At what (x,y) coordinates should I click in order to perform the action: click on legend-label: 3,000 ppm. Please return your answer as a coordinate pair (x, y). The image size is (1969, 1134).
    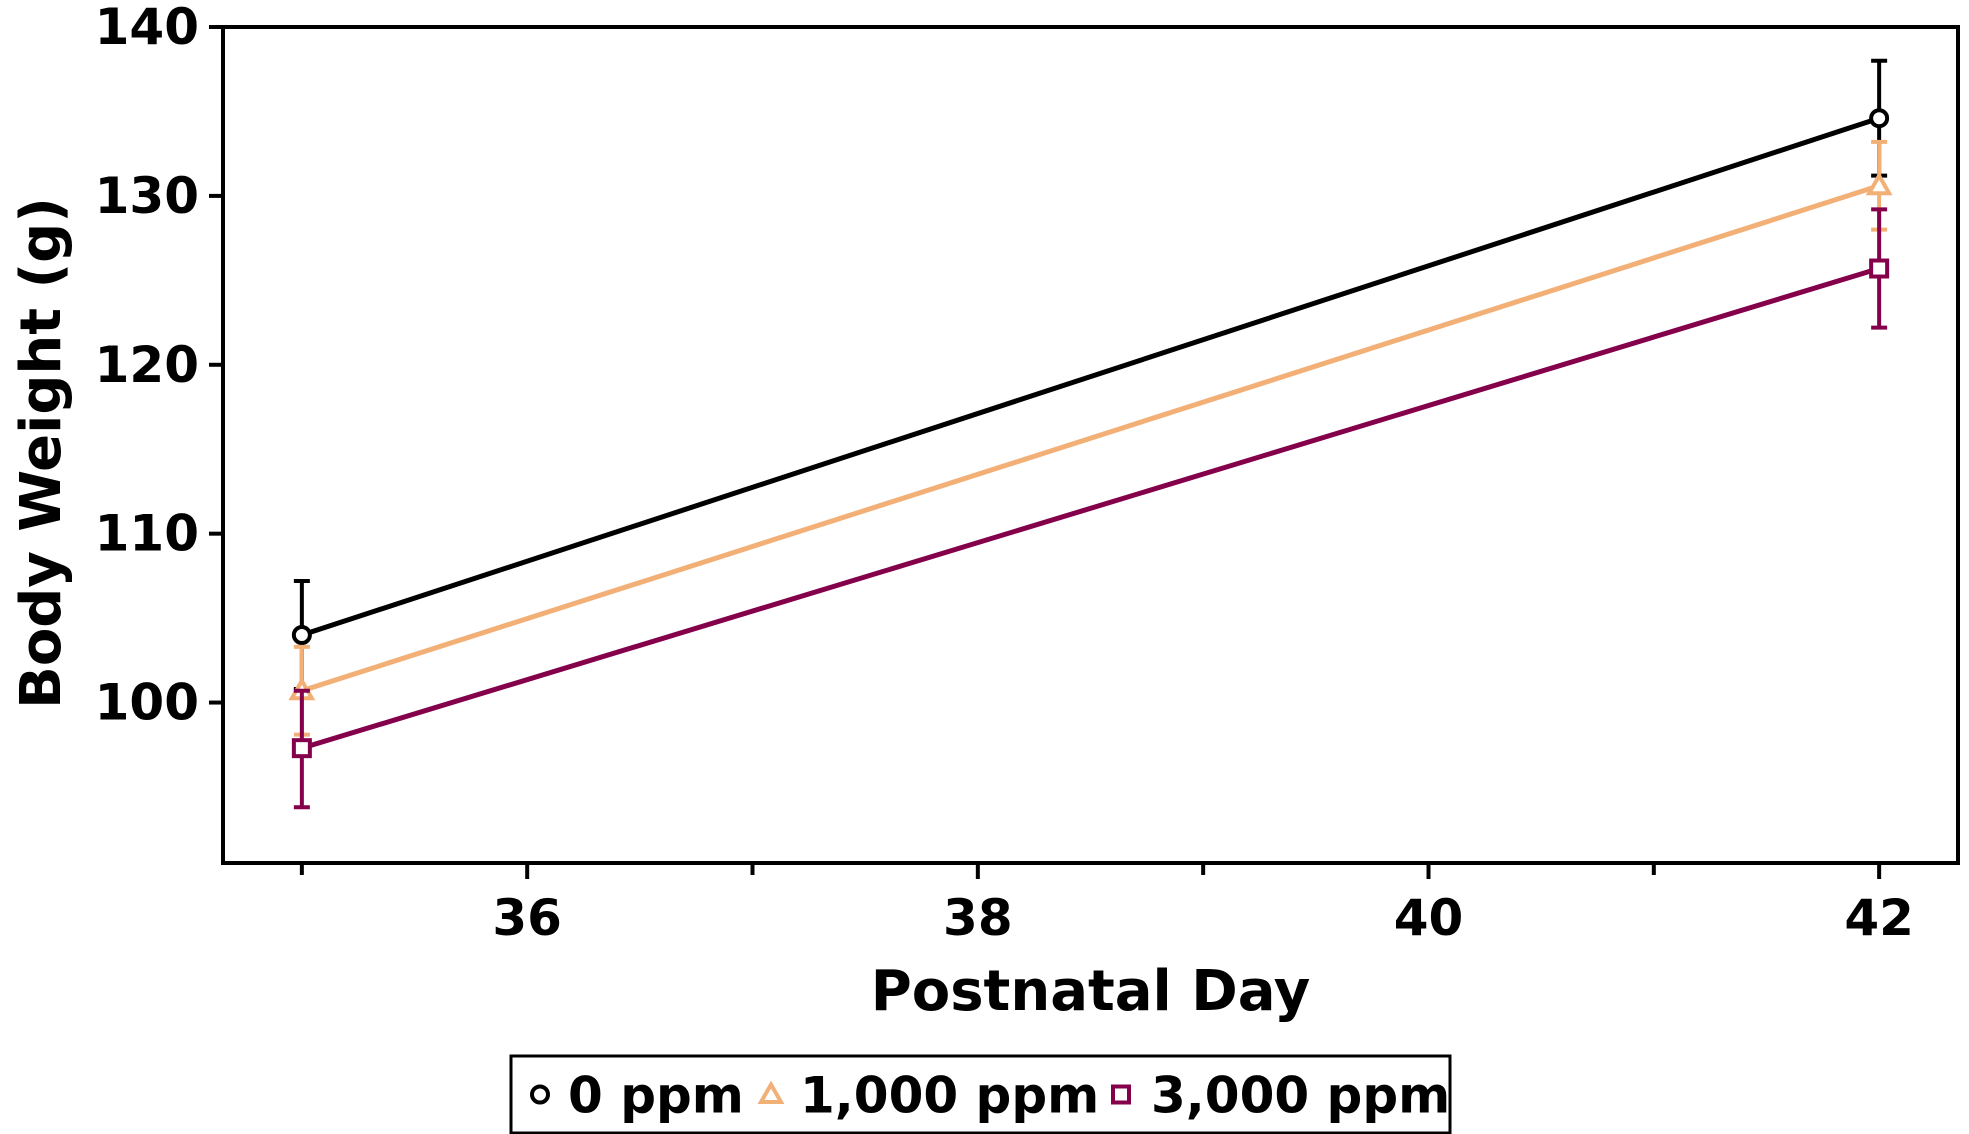
    Looking at the image, I should click on (1300, 1096).